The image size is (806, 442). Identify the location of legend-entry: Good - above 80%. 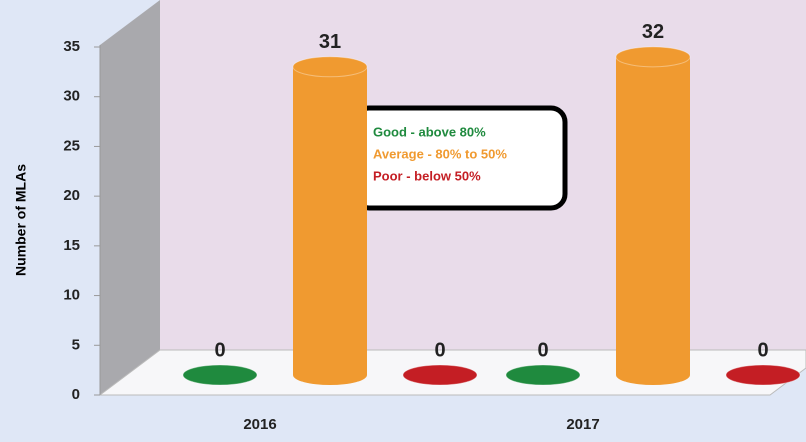
(429, 131).